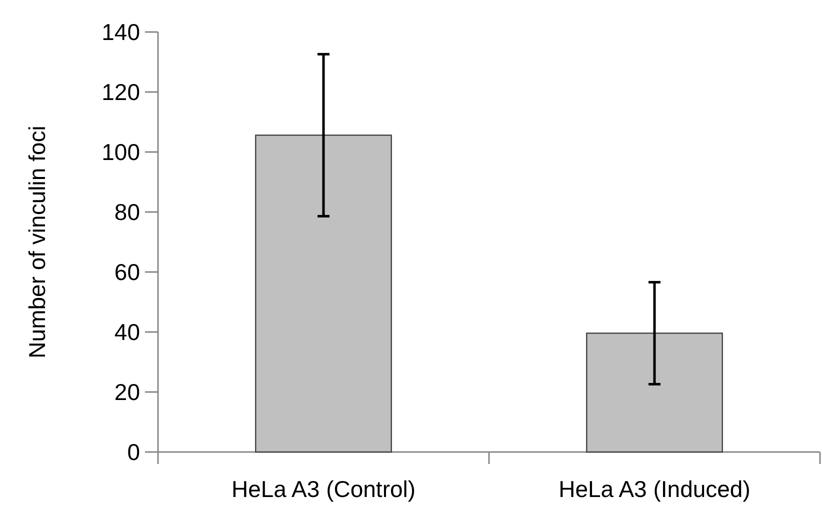 Image resolution: width=822 pixels, height=523 pixels. Describe the element at coordinates (121, 152) in the screenshot. I see `y-tick-label: 100` at that location.